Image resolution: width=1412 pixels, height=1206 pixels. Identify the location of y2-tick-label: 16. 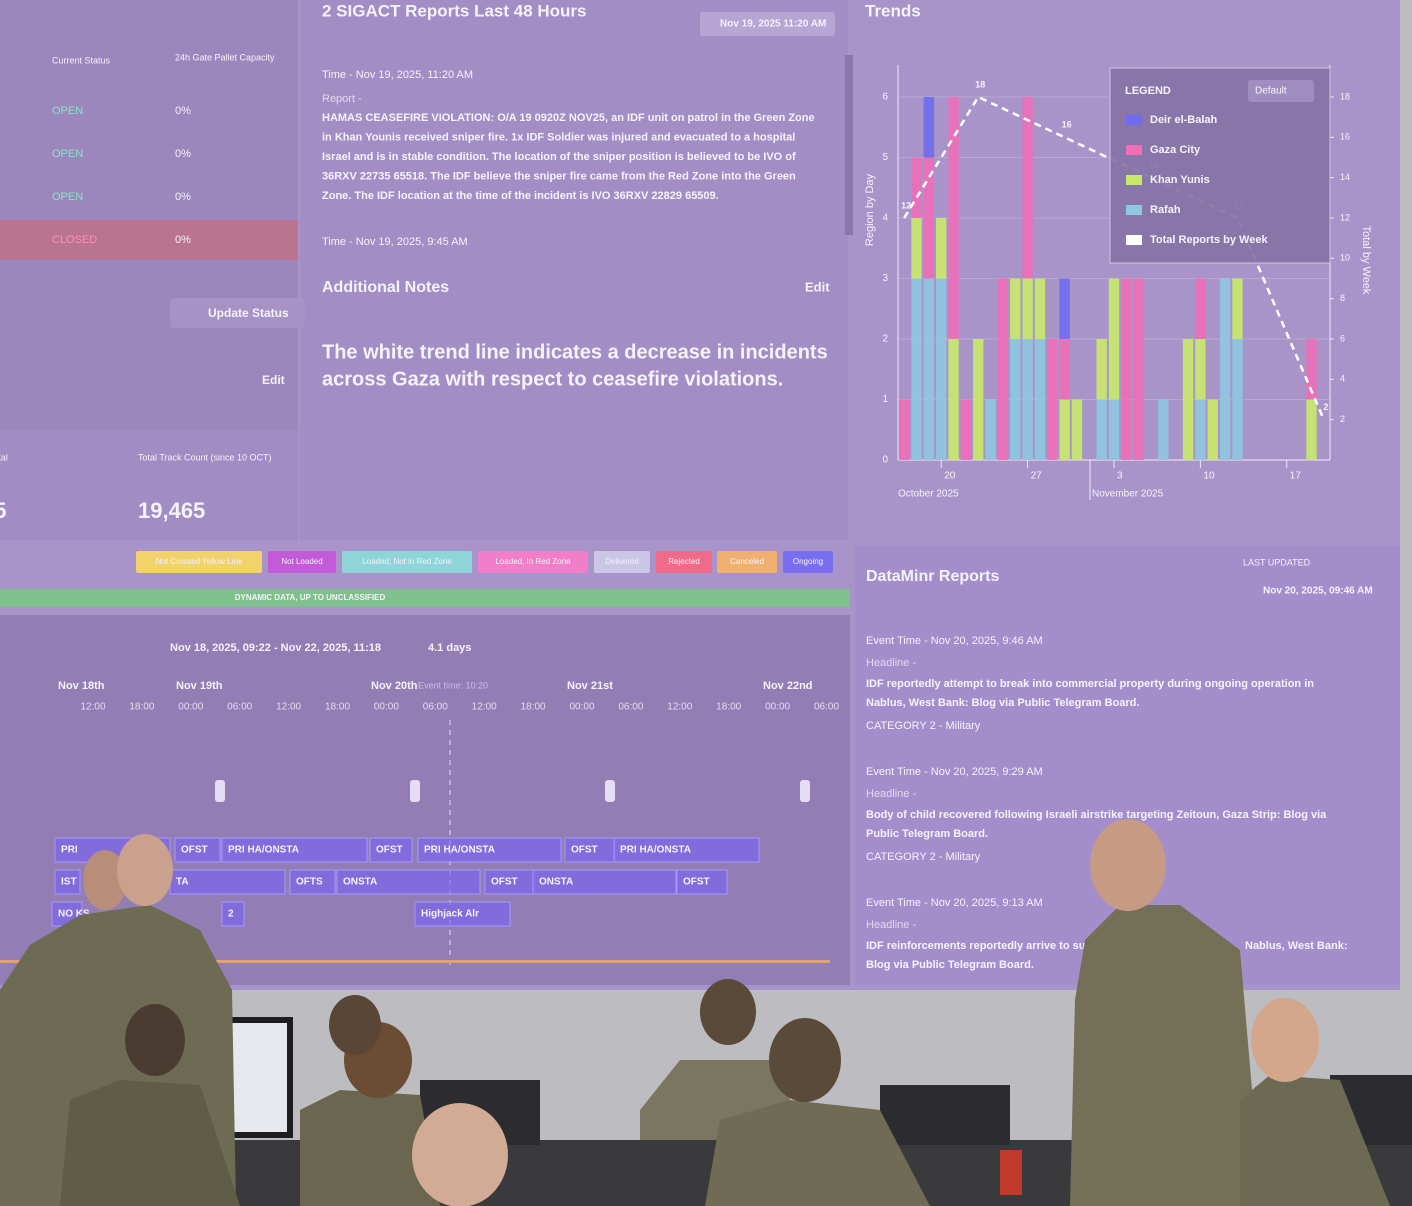
(1345, 137).